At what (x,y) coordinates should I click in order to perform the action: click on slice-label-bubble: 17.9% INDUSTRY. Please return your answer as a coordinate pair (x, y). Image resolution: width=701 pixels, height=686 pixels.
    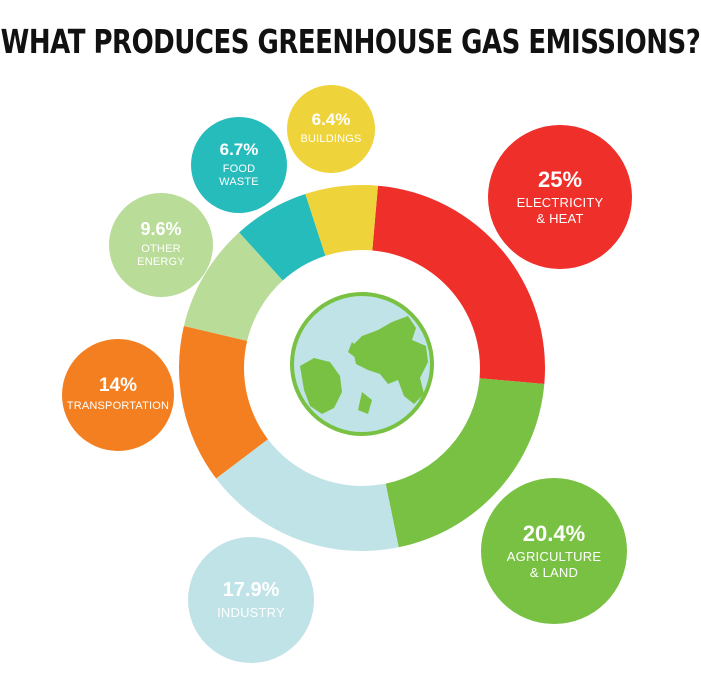
    Looking at the image, I should click on (251, 600).